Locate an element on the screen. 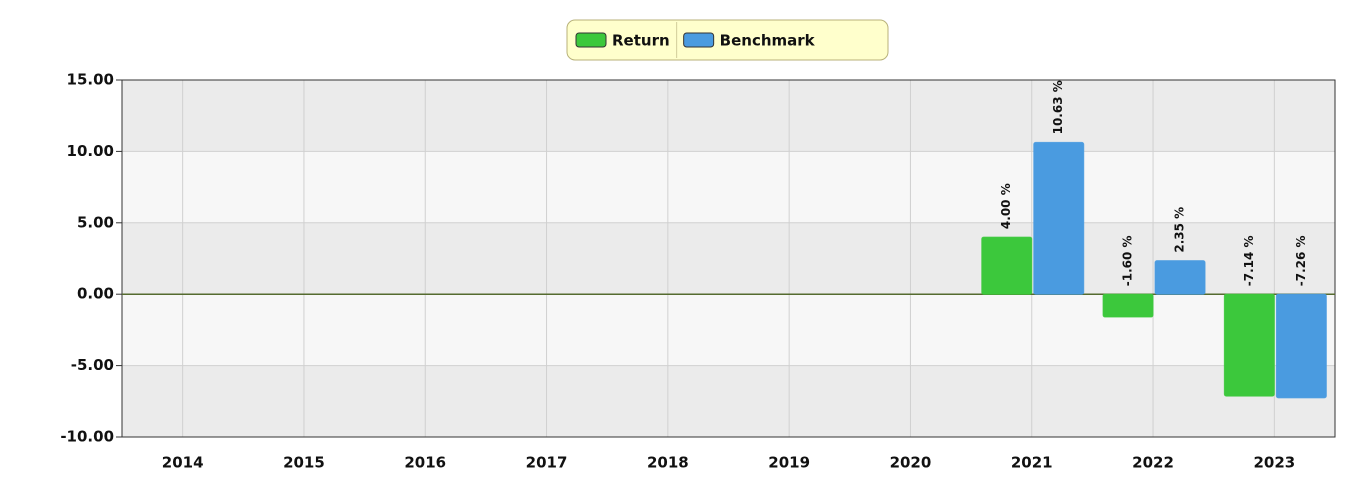 The width and height of the screenshot is (1345, 488). y-tick-label: -5.00 is located at coordinates (92, 365).